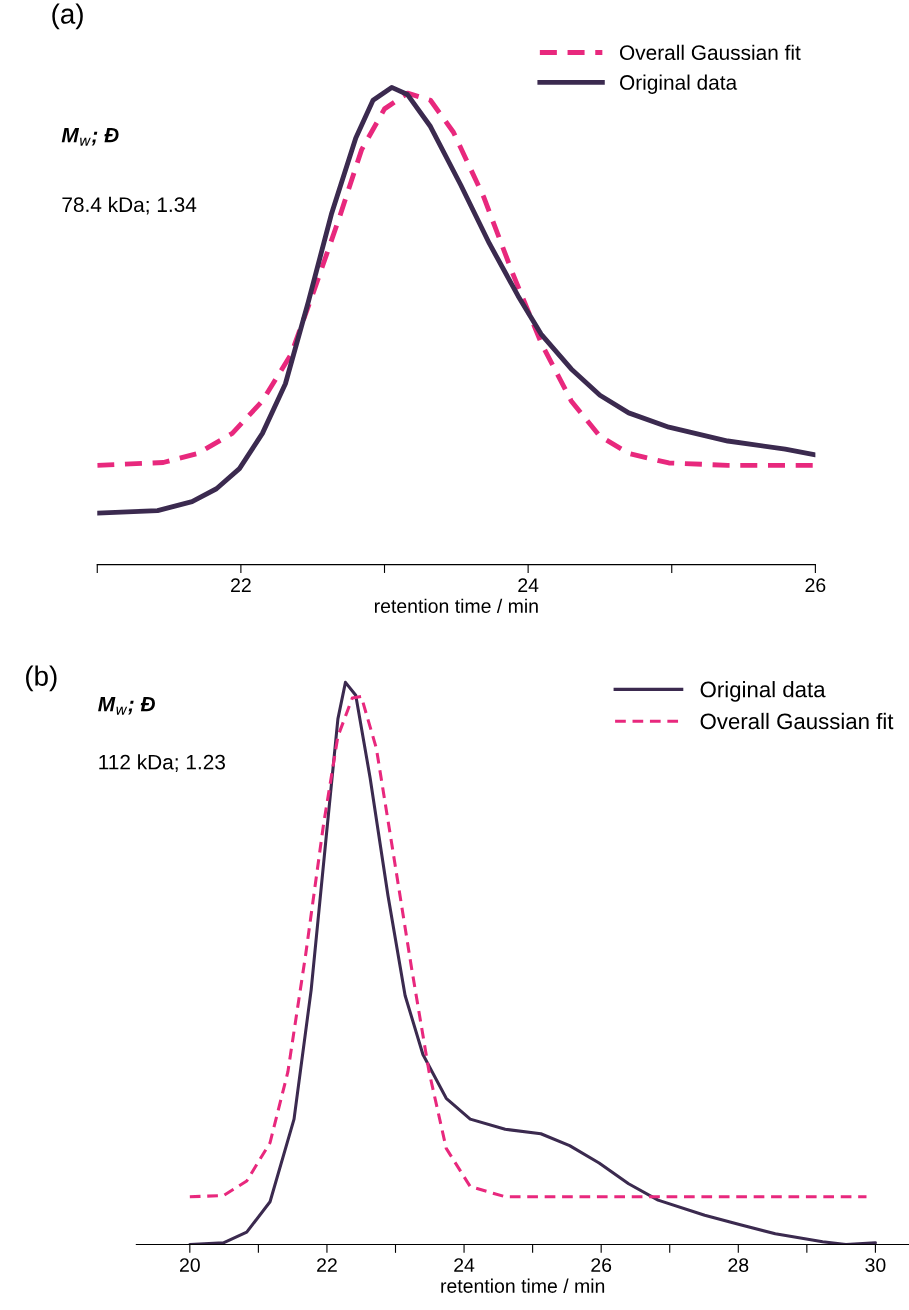 Image resolution: width=909 pixels, height=1310 pixels. What do you see at coordinates (875, 1265) in the screenshot?
I see `x-tick-label: 30` at bounding box center [875, 1265].